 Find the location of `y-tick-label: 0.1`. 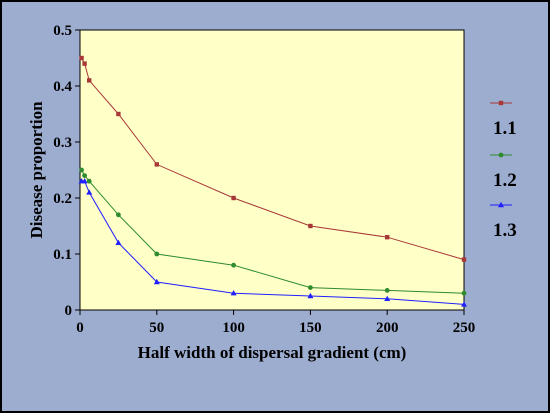

y-tick-label: 0.1 is located at coordinates (62, 255).